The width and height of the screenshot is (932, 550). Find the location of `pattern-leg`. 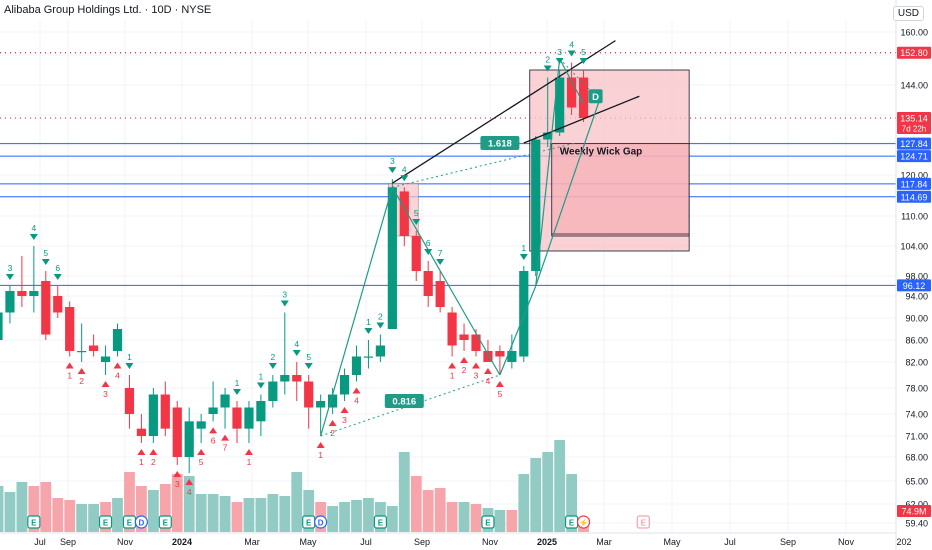

pattern-leg is located at coordinates (518, 330).